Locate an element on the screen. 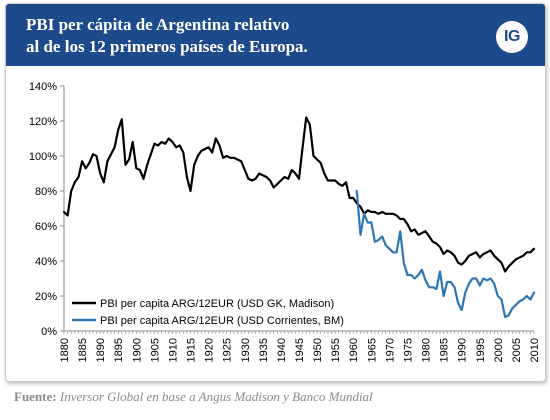 The image size is (550, 420). x-tick-label: 1890 is located at coordinates (101, 350).